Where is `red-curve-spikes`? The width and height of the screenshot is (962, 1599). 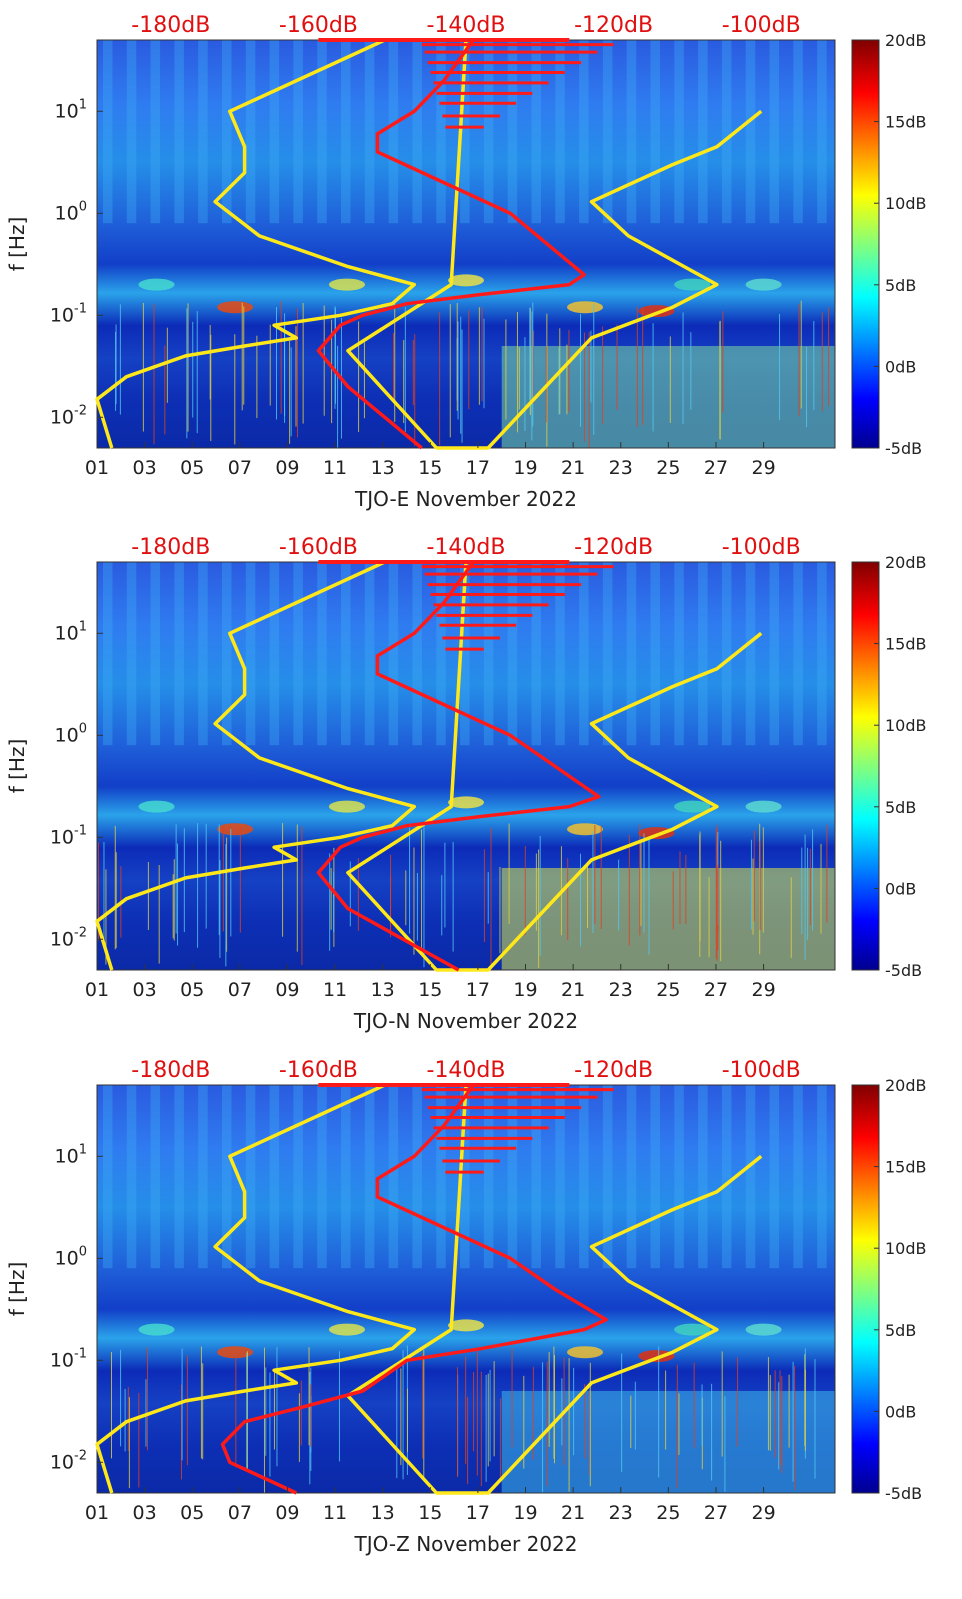 red-curve-spikes is located at coordinates (466, 605).